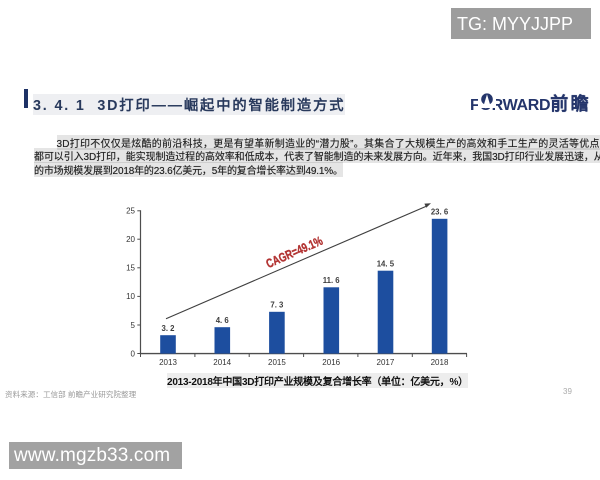 Image resolution: width=600 pixels, height=480 pixels. I want to click on svg-text: 11. 6, so click(332, 280).